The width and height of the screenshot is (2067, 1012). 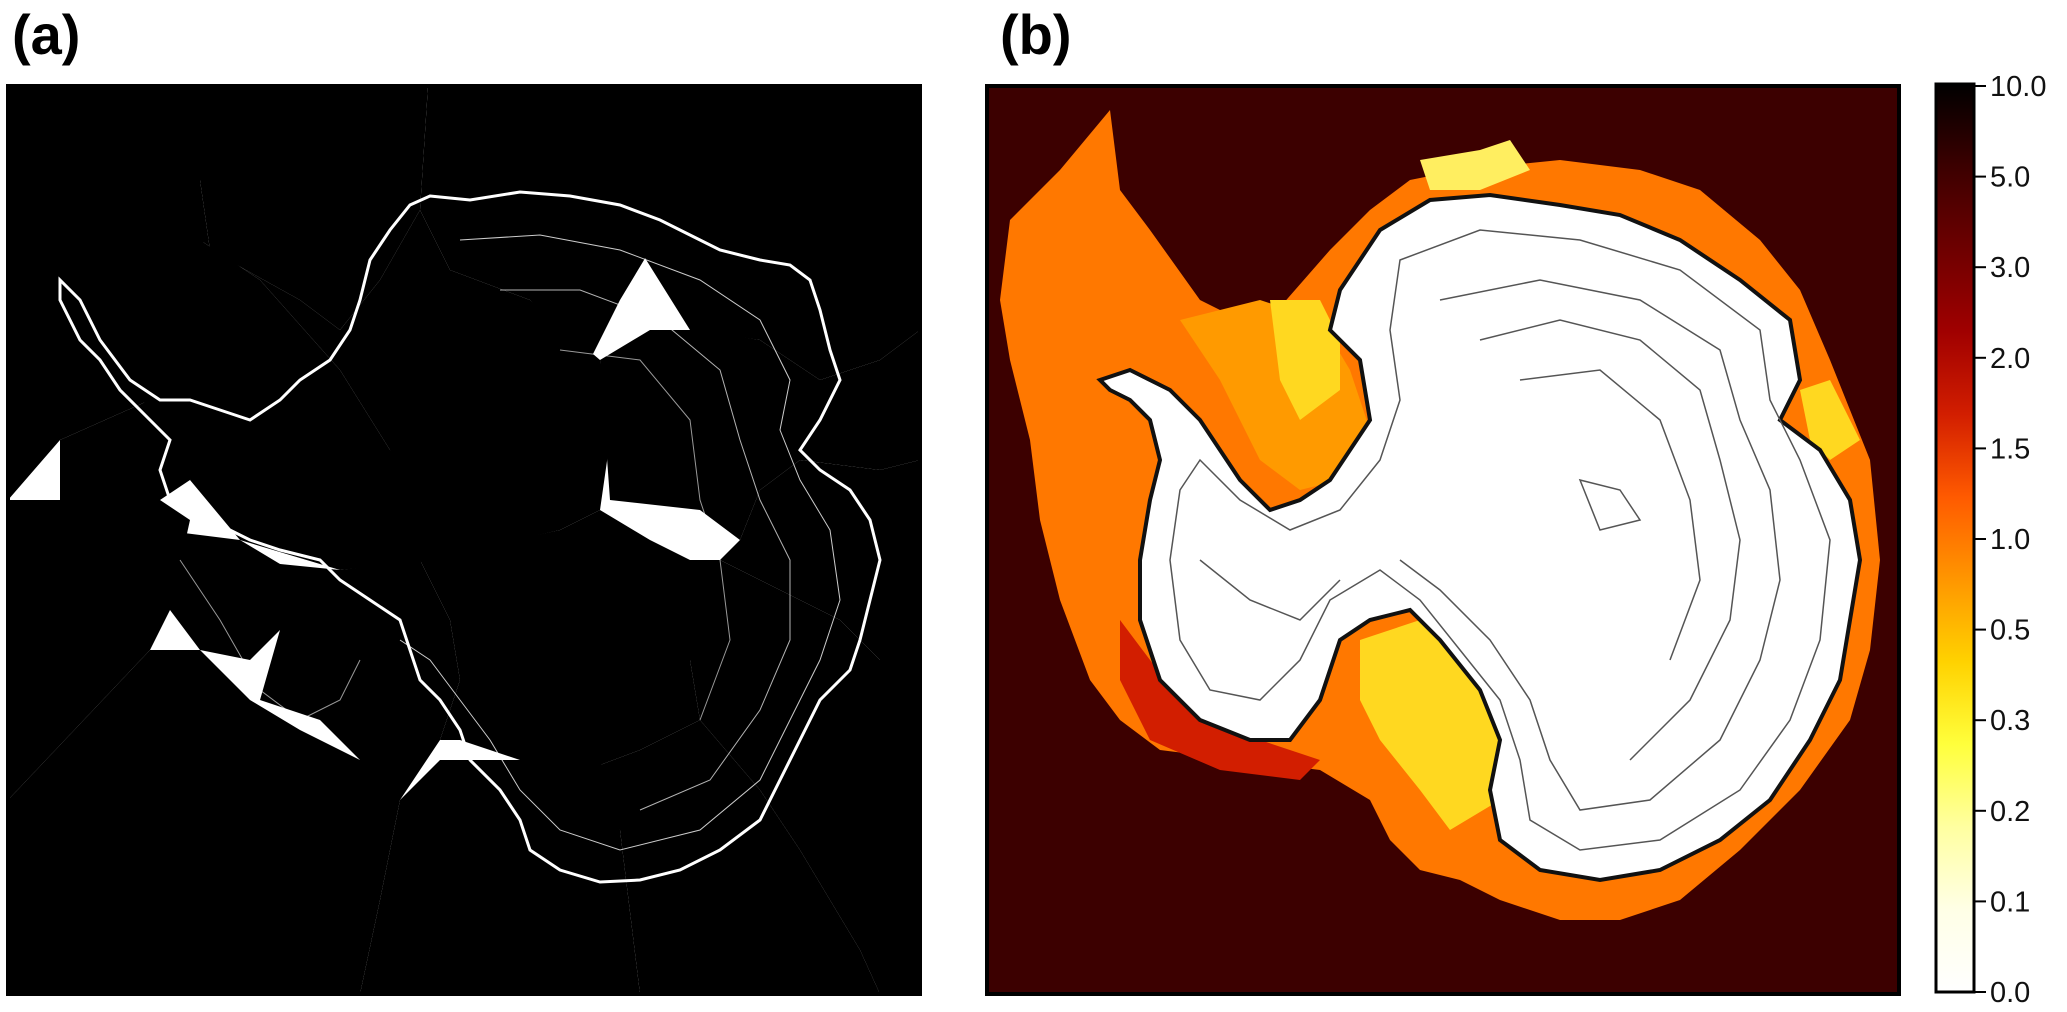 What do you see at coordinates (315, 405) in the screenshot?
I see `region-yellow` at bounding box center [315, 405].